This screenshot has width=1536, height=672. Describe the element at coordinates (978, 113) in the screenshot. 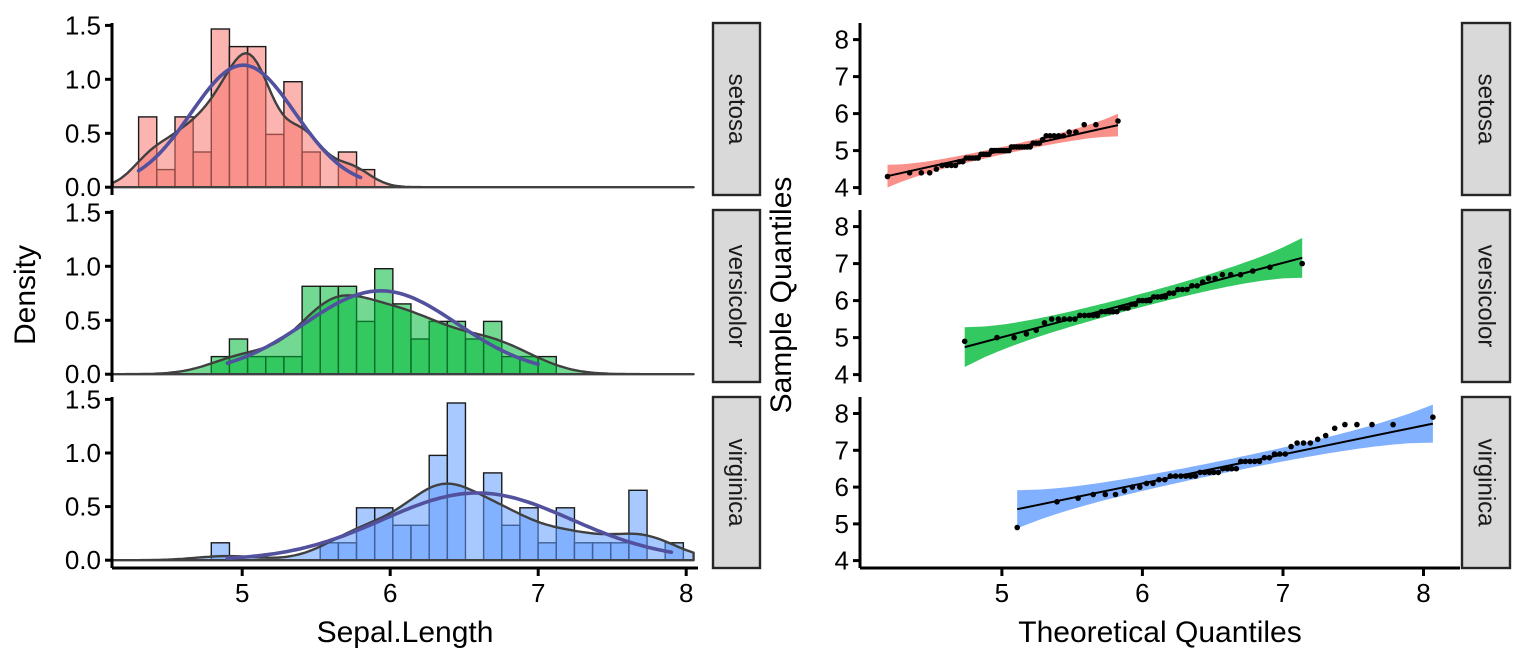

I see `qq-panel-setosa: 4 5 6 7 8` at that location.